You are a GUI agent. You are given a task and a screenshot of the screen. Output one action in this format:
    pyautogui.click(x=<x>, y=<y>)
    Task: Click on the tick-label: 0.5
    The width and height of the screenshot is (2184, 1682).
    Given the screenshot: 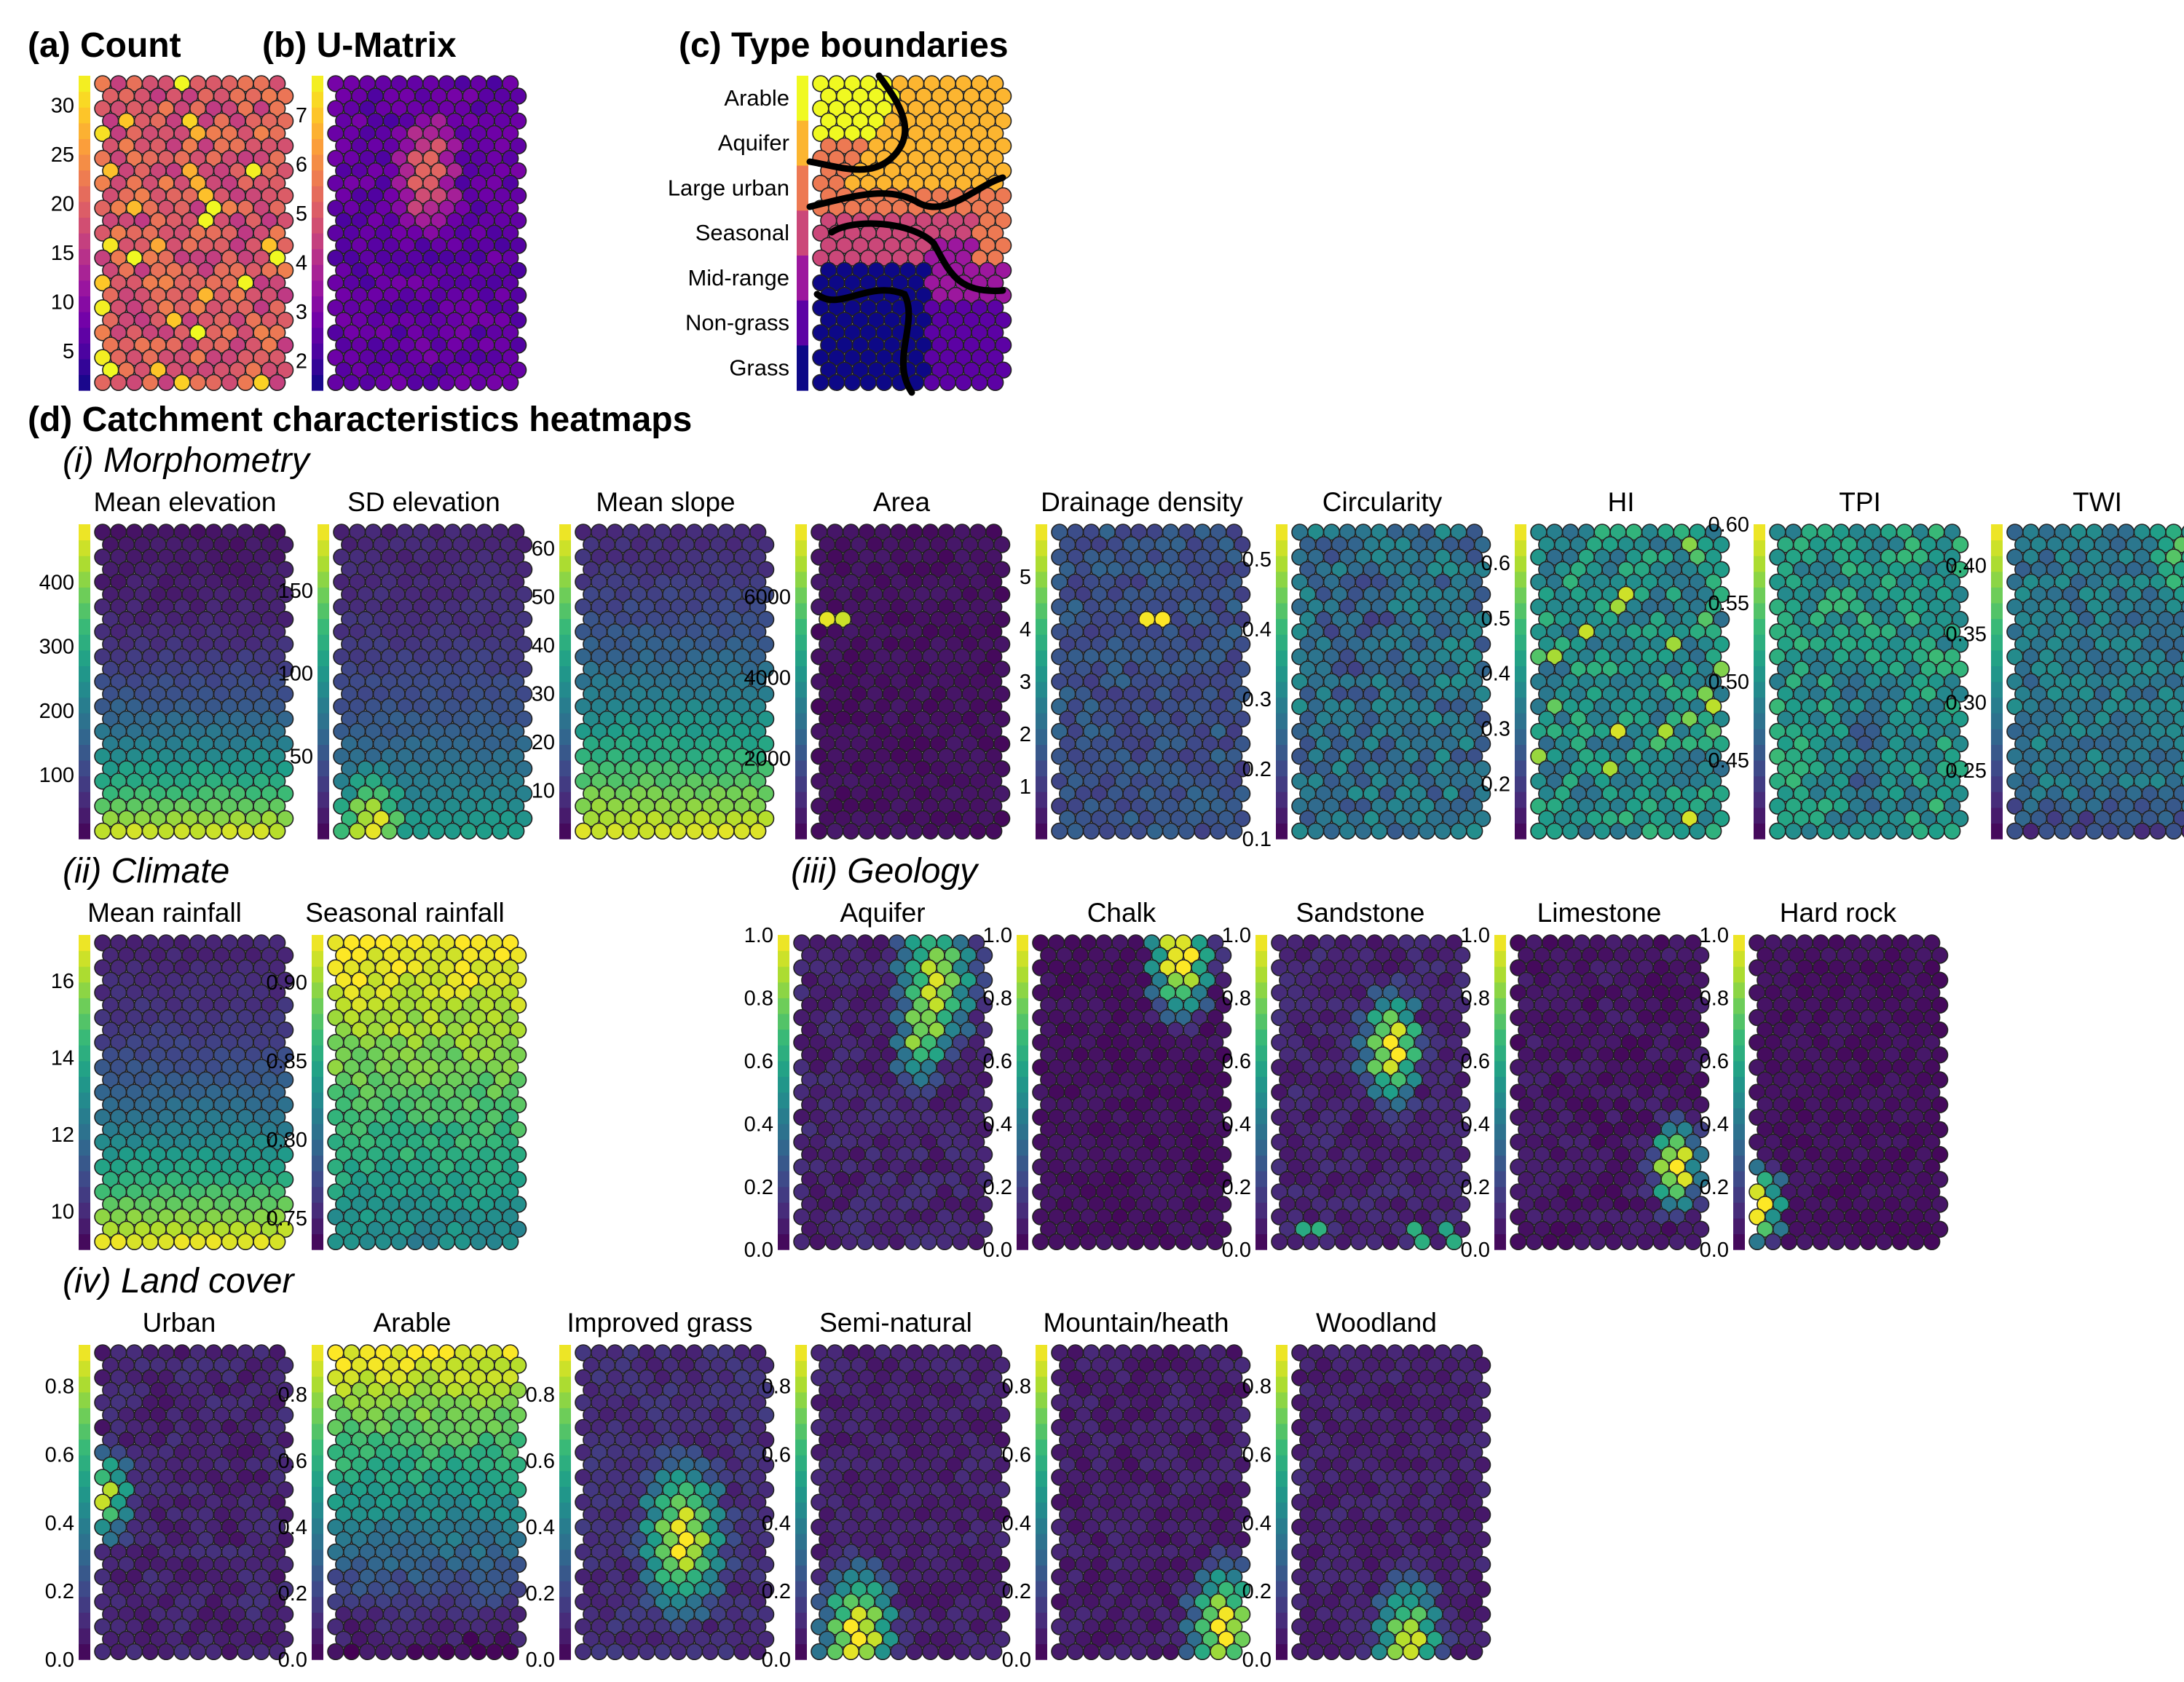 What is the action you would take?
    pyautogui.click(x=1495, y=619)
    